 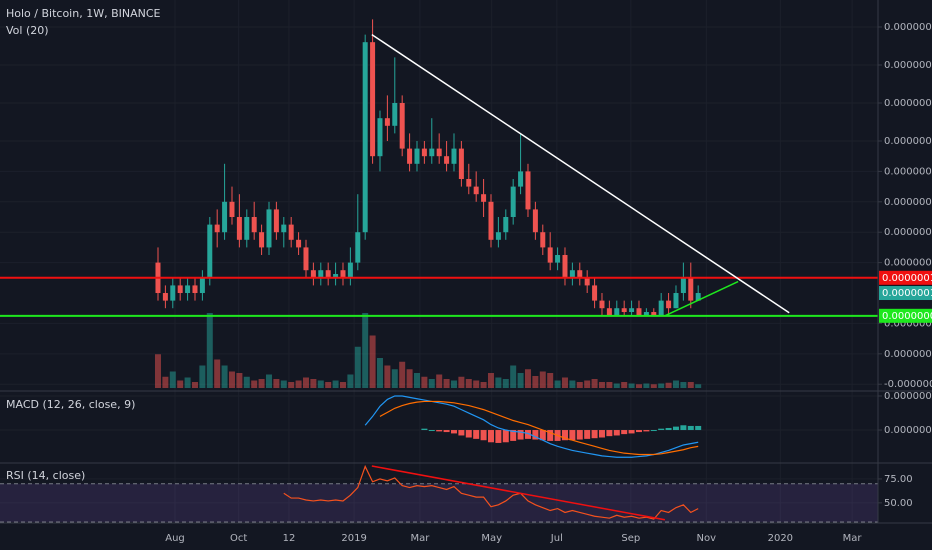 What do you see at coordinates (853, 538) in the screenshot?
I see `x-tick-label: Mar` at bounding box center [853, 538].